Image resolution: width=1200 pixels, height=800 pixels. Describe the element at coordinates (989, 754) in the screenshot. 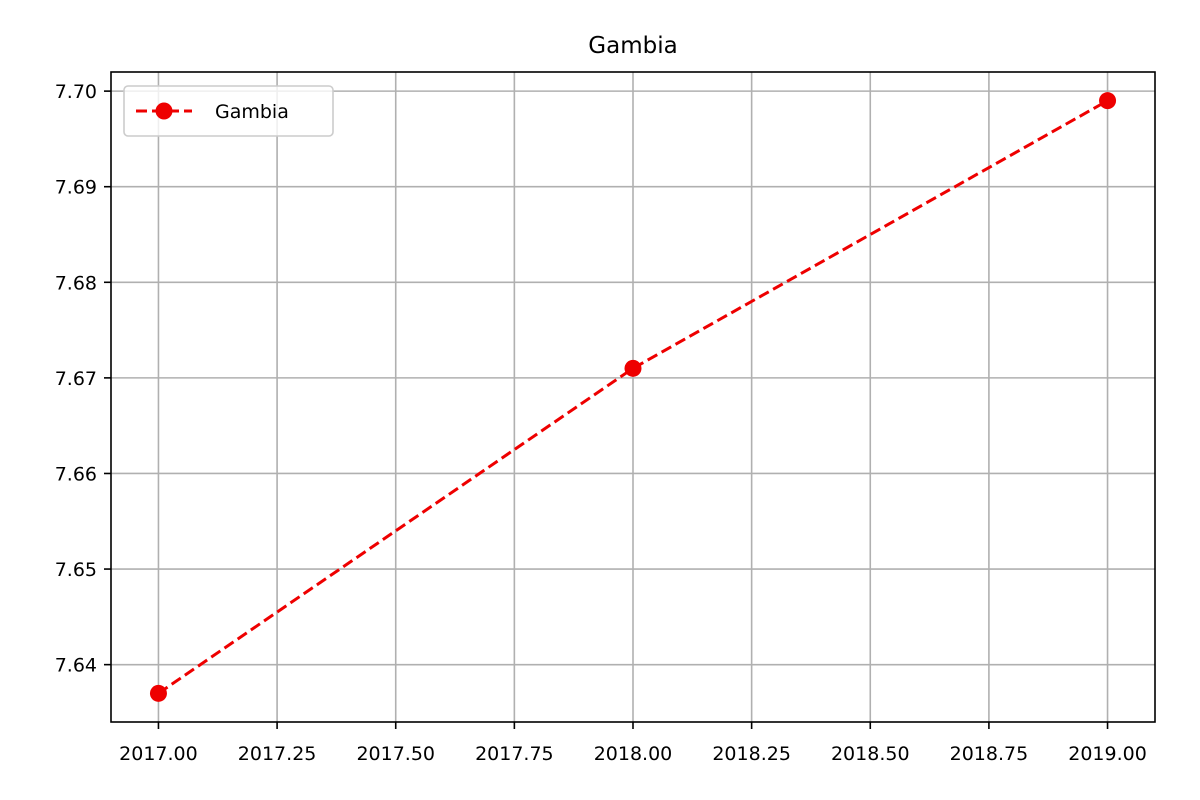

I see `x-tick-label: 2018.75` at that location.